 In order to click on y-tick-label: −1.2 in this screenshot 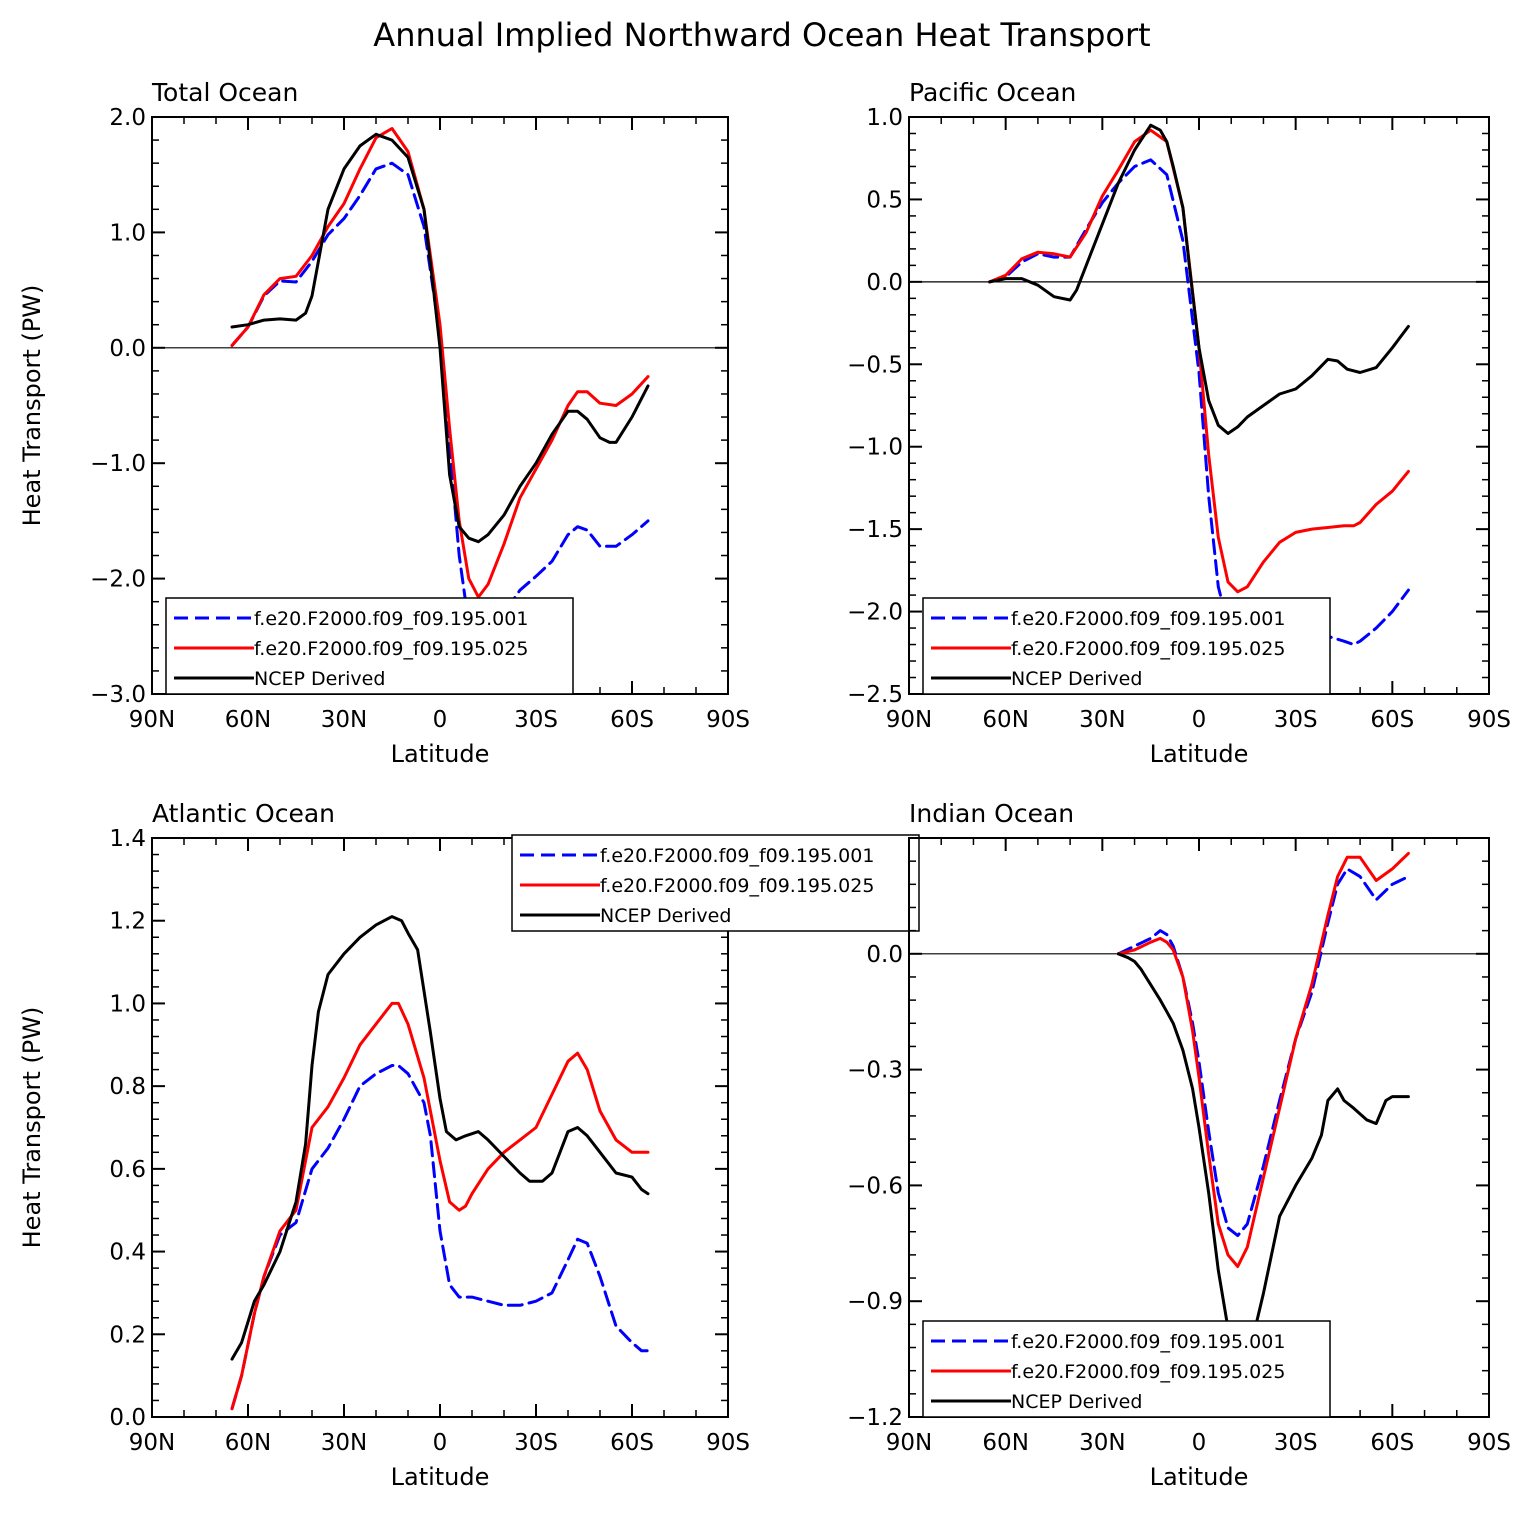, I will do `click(875, 1418)`.